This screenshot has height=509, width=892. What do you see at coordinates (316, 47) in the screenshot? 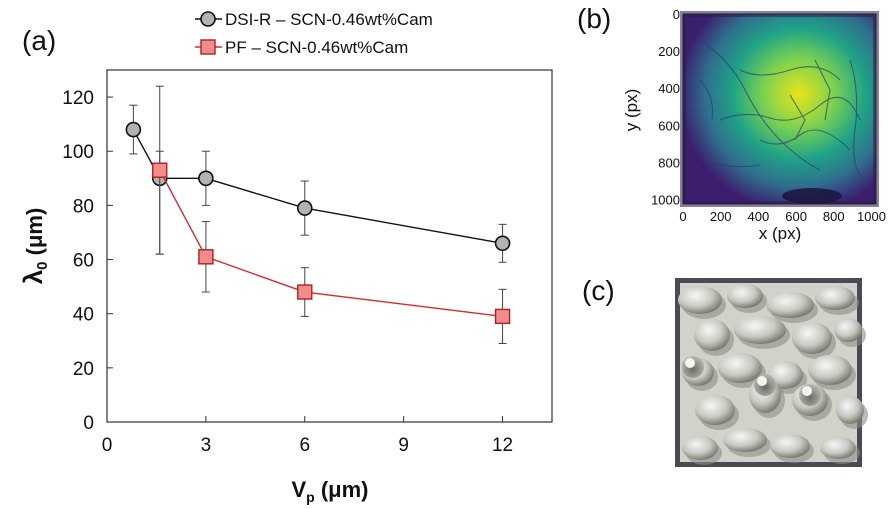
I see `legend-label-pf: PF – SCN-0.46wt%Cam` at bounding box center [316, 47].